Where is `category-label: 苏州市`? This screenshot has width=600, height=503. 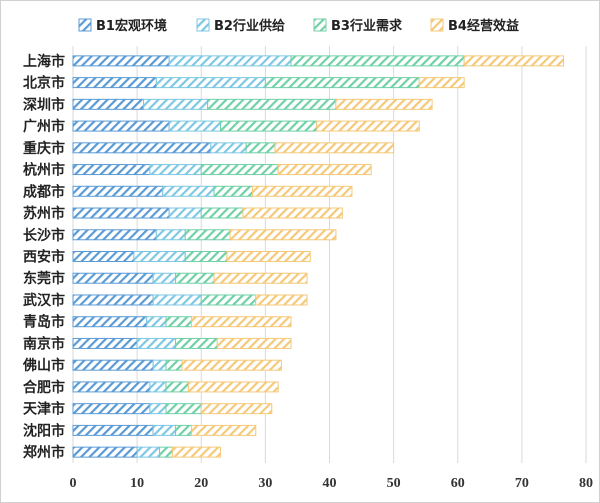
category-label: 苏州市 is located at coordinates (44, 213).